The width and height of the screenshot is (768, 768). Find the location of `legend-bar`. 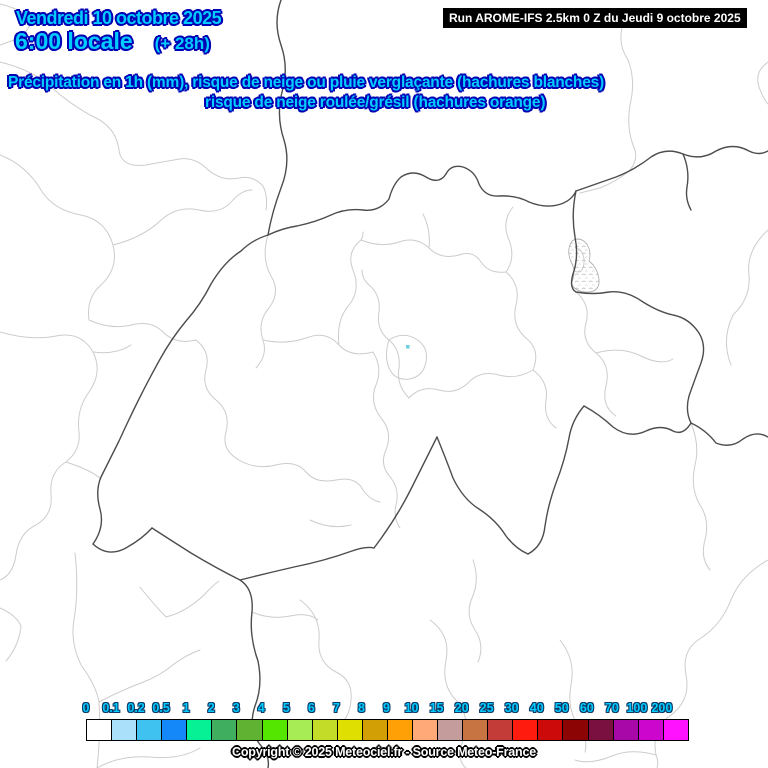

legend-bar is located at coordinates (387, 730).